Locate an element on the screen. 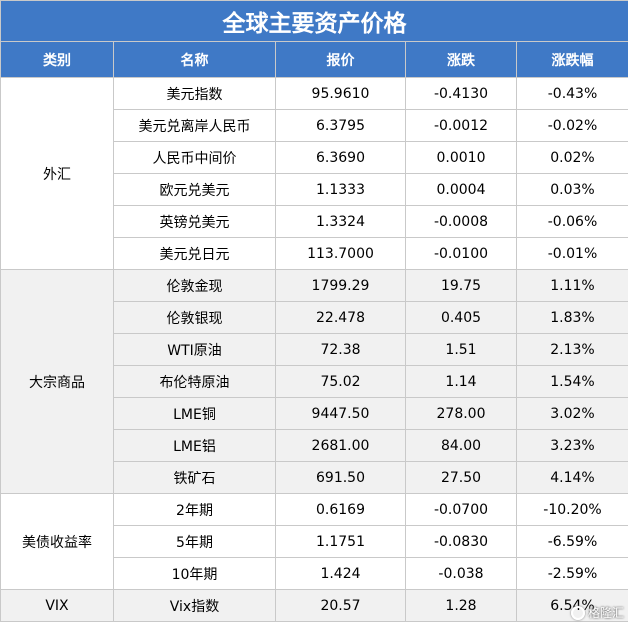 Image resolution: width=628 pixels, height=623 pixels. category-cell: 大宗商品 is located at coordinates (57, 381).